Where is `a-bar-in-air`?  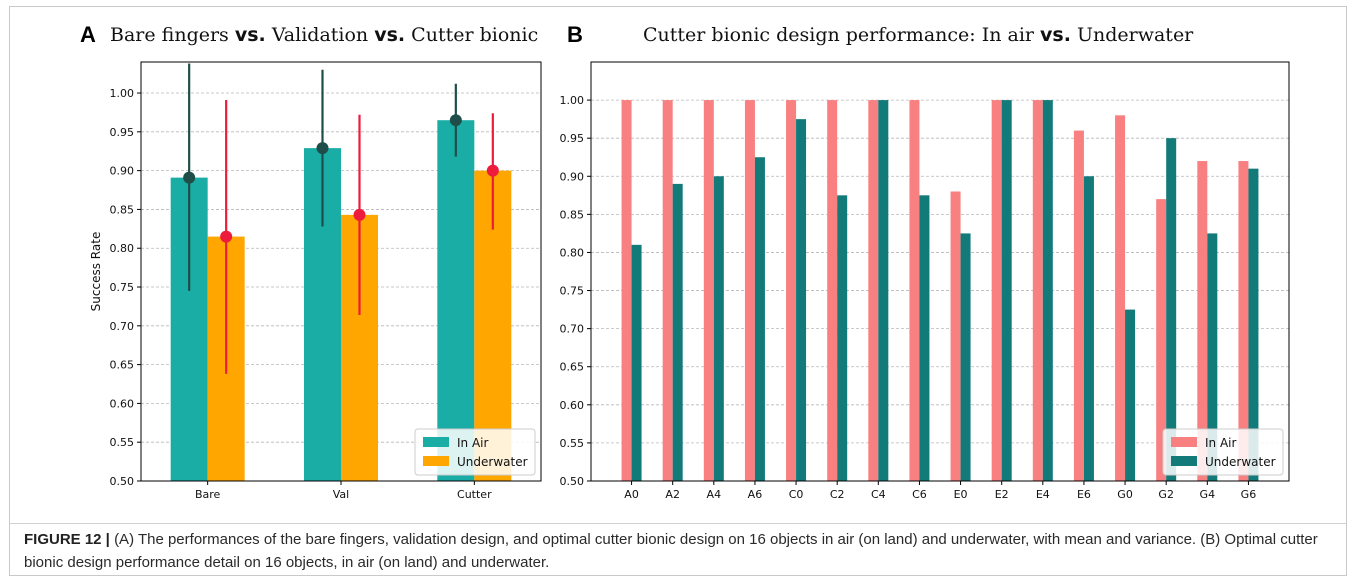
a-bar-in-air is located at coordinates (456, 300).